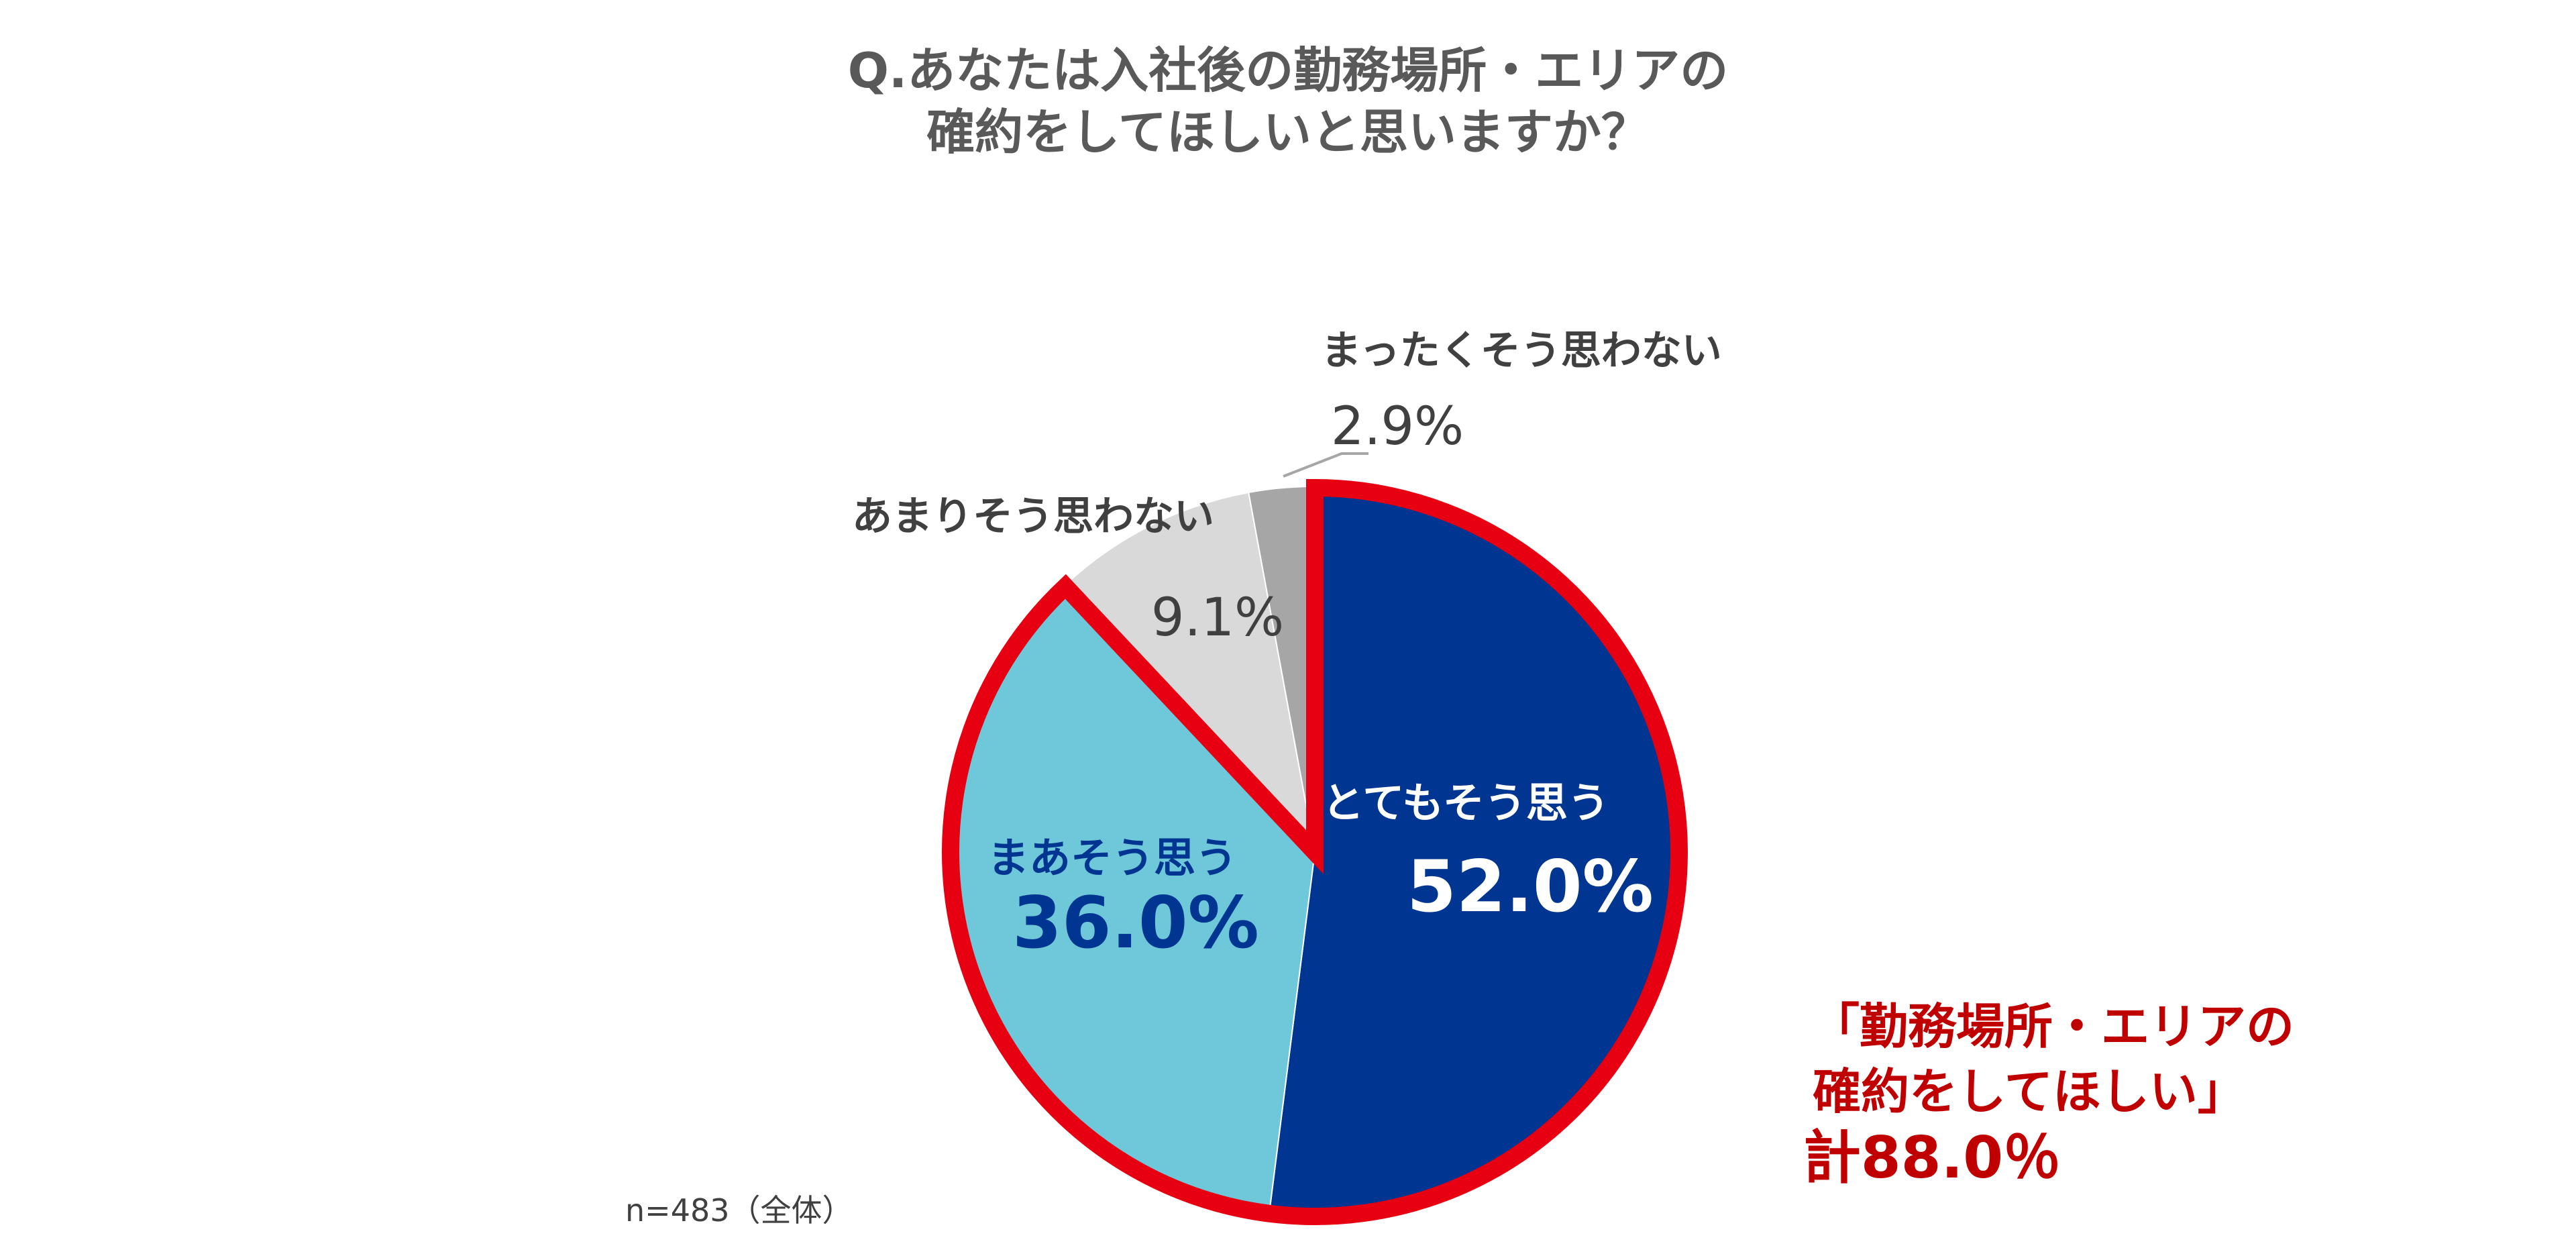 The height and width of the screenshot is (1254, 2576). Describe the element at coordinates (1932, 1158) in the screenshot. I see `callout-total: 計88.0％` at that location.